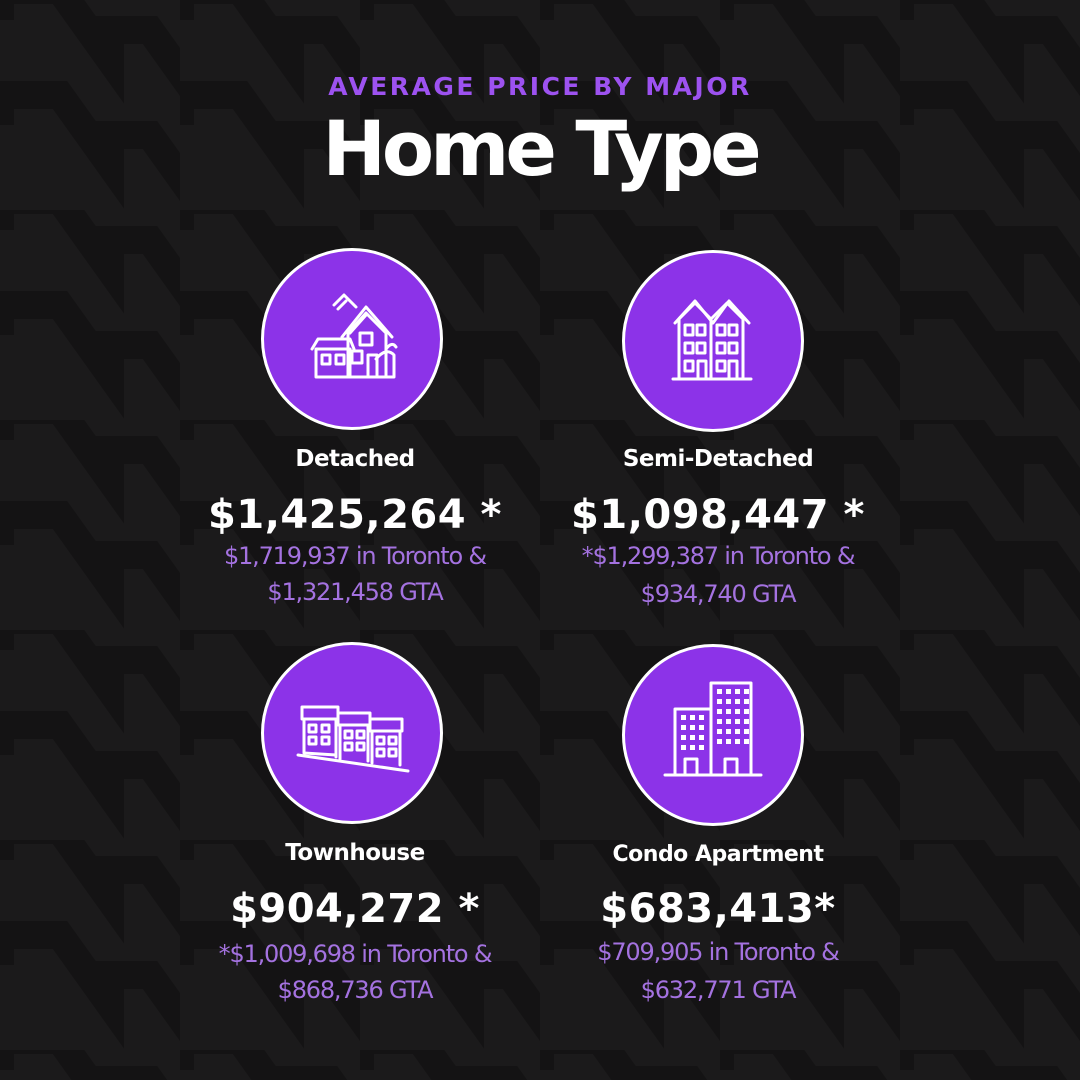 The height and width of the screenshot is (1080, 1080). I want to click on townhouse-icon-circle, so click(352, 733).